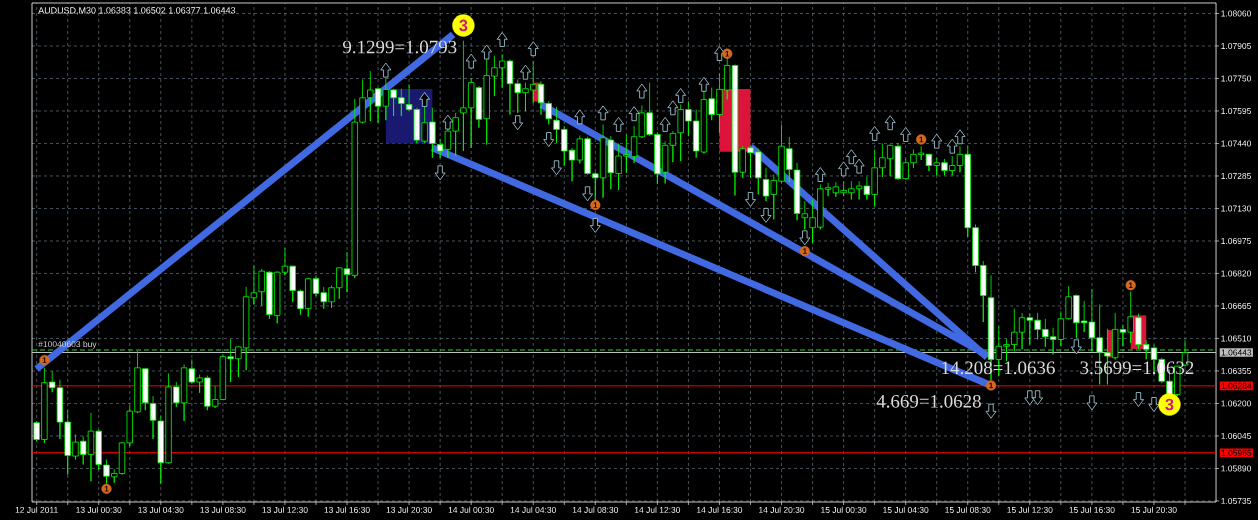 The image size is (1258, 520). I want to click on y-tick-label: 1.05735, so click(1236, 500).